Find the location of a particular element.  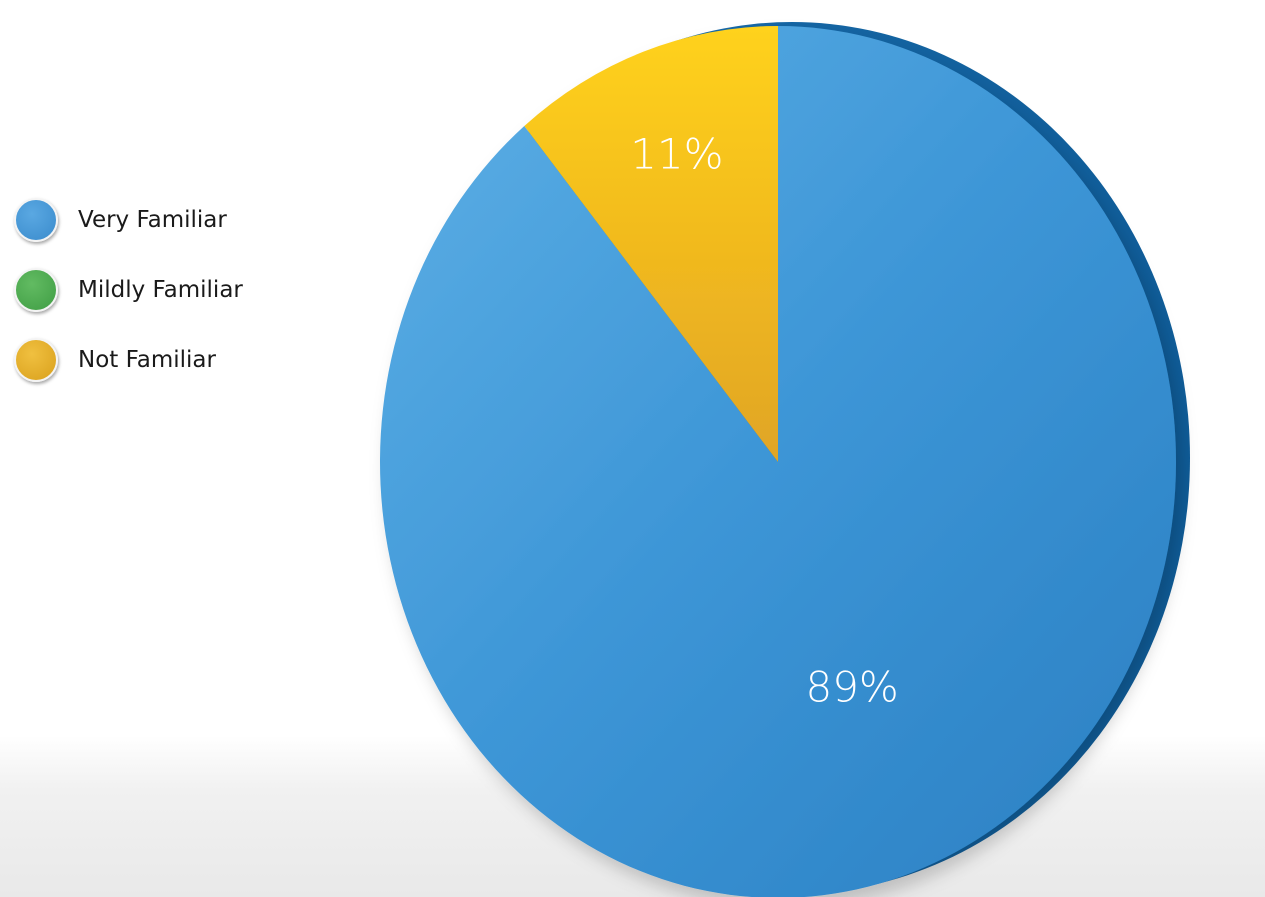

legend-swatch-mildly-familiar is located at coordinates (36, 290).